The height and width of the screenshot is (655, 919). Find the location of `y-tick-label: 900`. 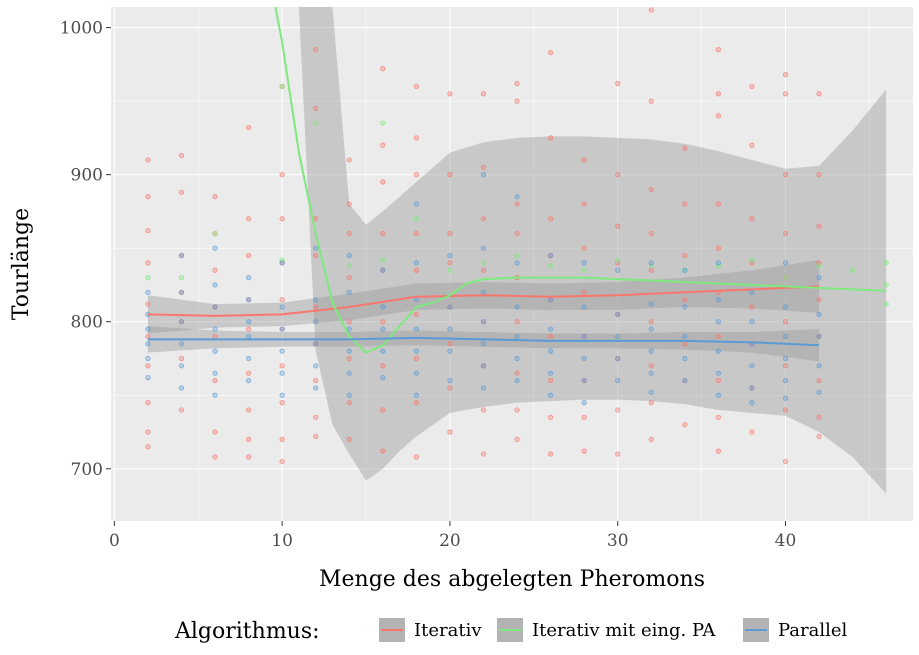

y-tick-label: 900 is located at coordinates (87, 176).